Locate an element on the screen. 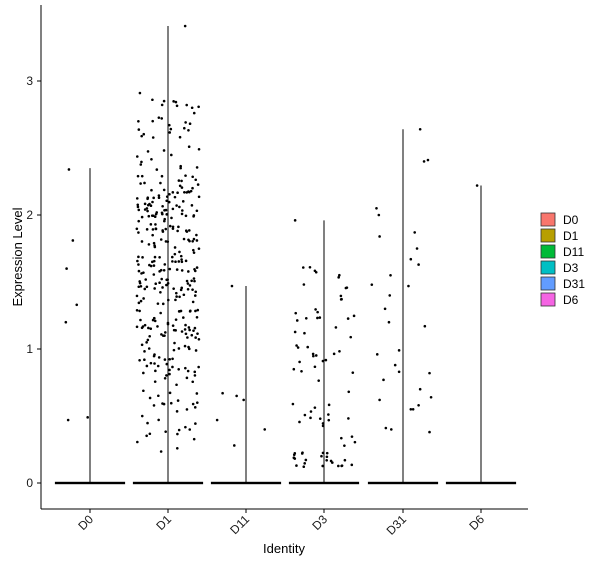 The width and height of the screenshot is (600, 568). legend-key-D1 is located at coordinates (548, 235).